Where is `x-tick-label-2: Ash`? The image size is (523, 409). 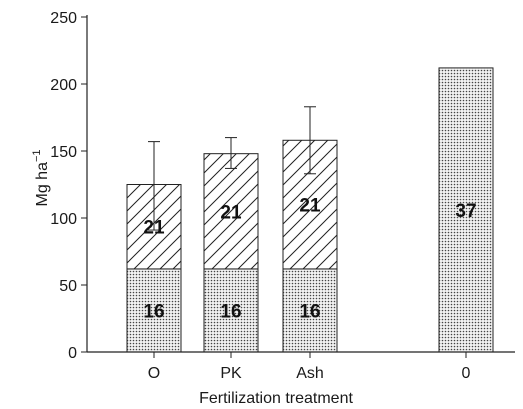
x-tick-label-2: Ash is located at coordinates (310, 373).